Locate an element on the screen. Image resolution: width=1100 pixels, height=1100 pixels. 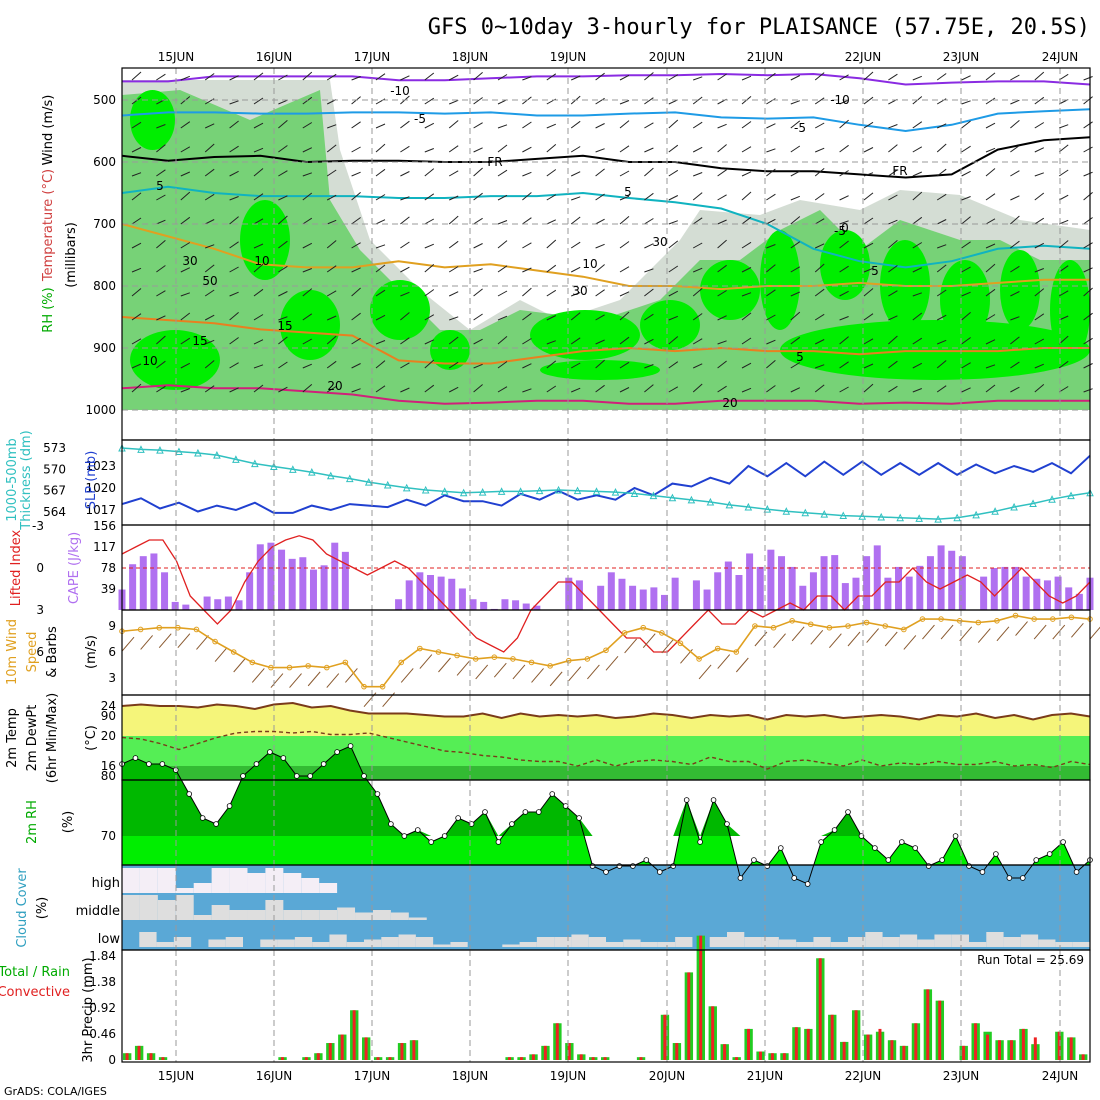
pressure-tick: 800 is located at coordinates (104, 286).